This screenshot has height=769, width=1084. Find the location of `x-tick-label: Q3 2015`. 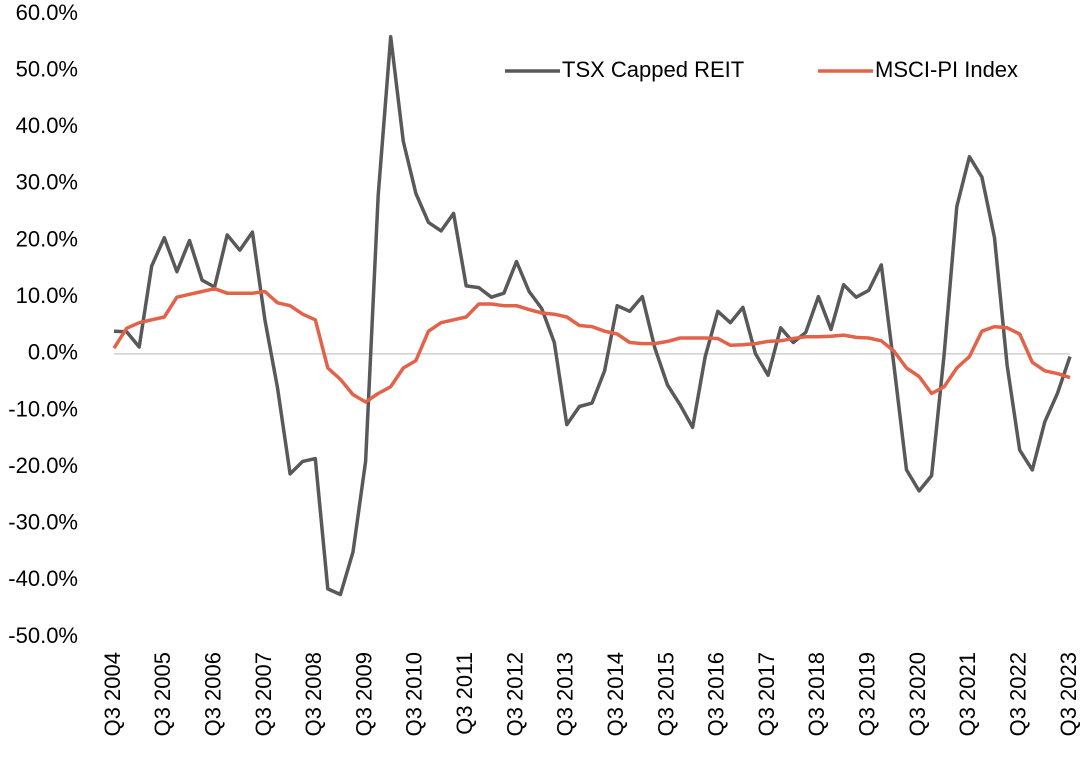

x-tick-label: Q3 2015 is located at coordinates (665, 694).